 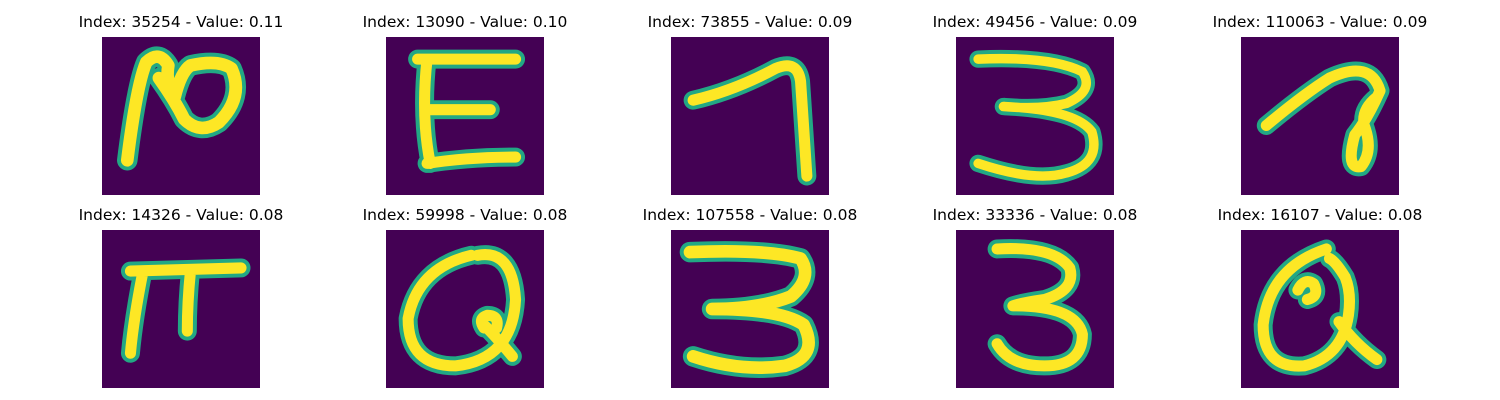 I want to click on panel-title: Index: 14326 - Value: 0.08, so click(x=181, y=215).